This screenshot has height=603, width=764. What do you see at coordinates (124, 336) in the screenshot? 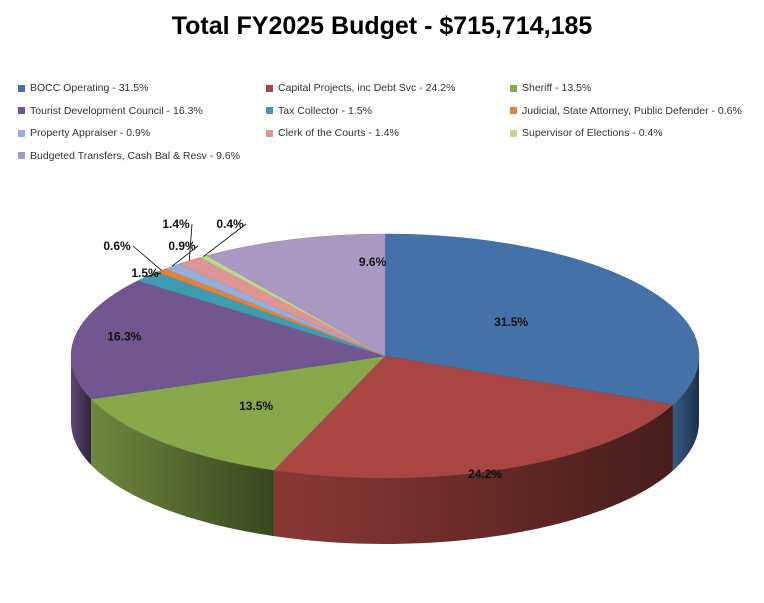
I see `data-label: 16.3%` at bounding box center [124, 336].